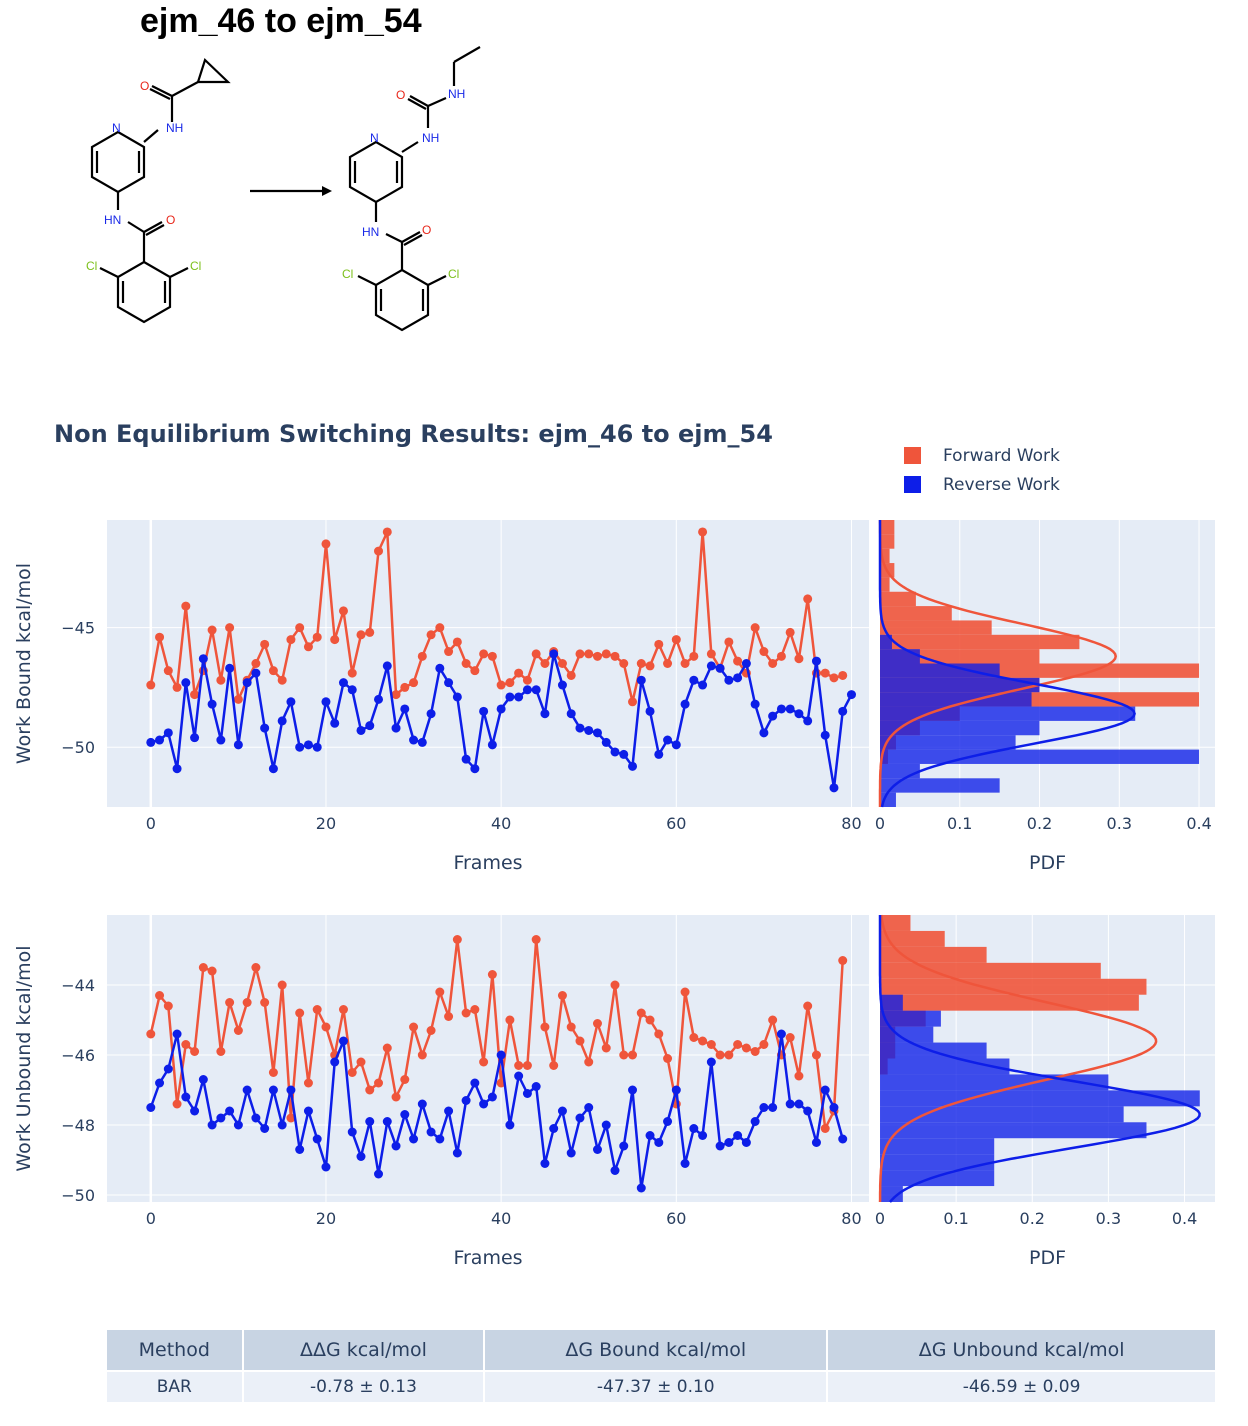 The width and height of the screenshot is (1248, 1426). I want to click on table-cell-dg-bound: -47.37 ± 0.10, so click(656, 1386).